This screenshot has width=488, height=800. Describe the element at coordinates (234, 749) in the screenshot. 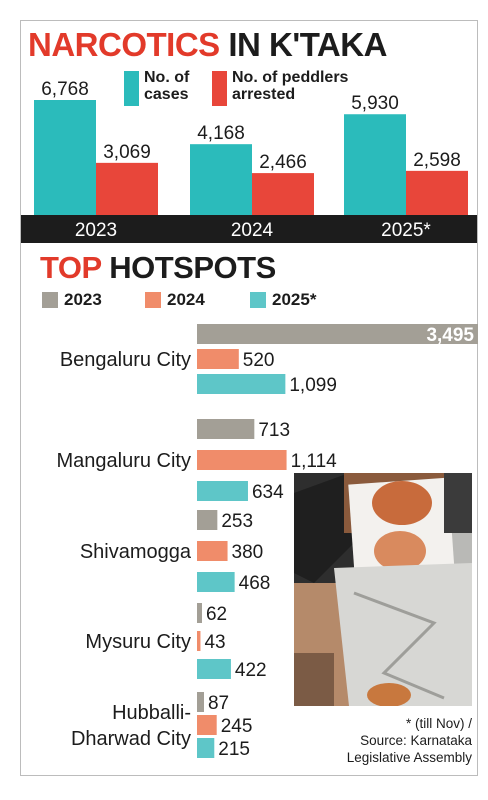

I see `data-label-hubballi-dharwad-city-2025: 215` at that location.